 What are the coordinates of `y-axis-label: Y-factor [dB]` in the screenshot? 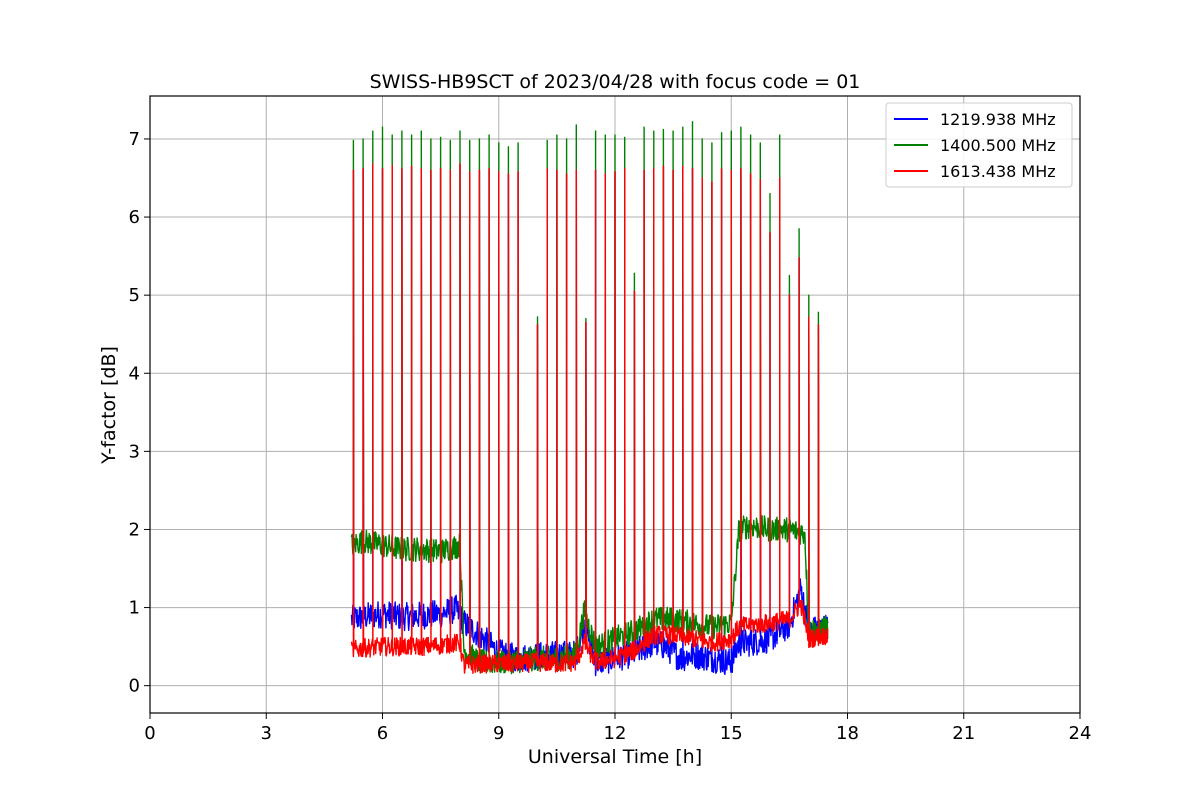 It's located at (109, 405).